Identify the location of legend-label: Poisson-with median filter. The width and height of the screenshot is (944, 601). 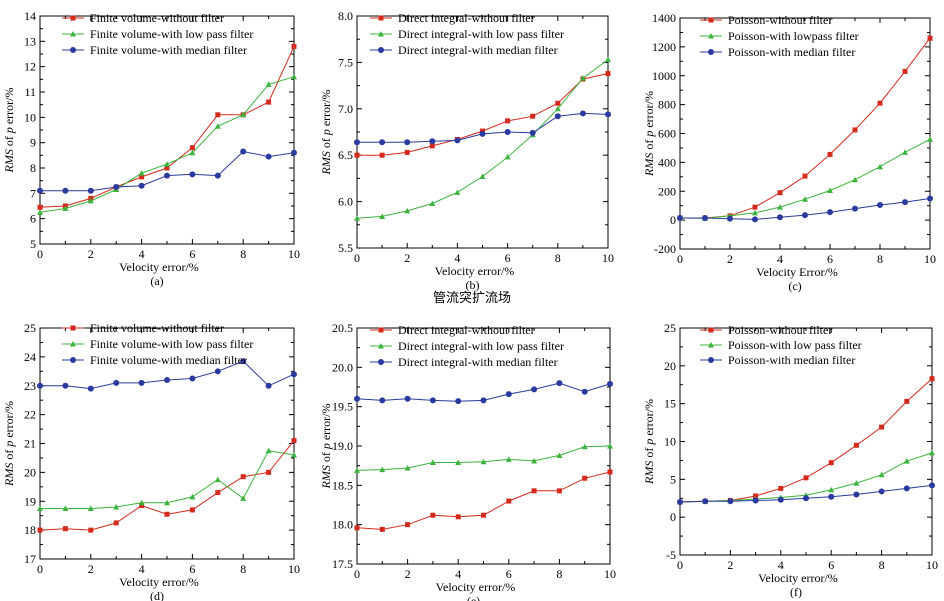
(791, 52).